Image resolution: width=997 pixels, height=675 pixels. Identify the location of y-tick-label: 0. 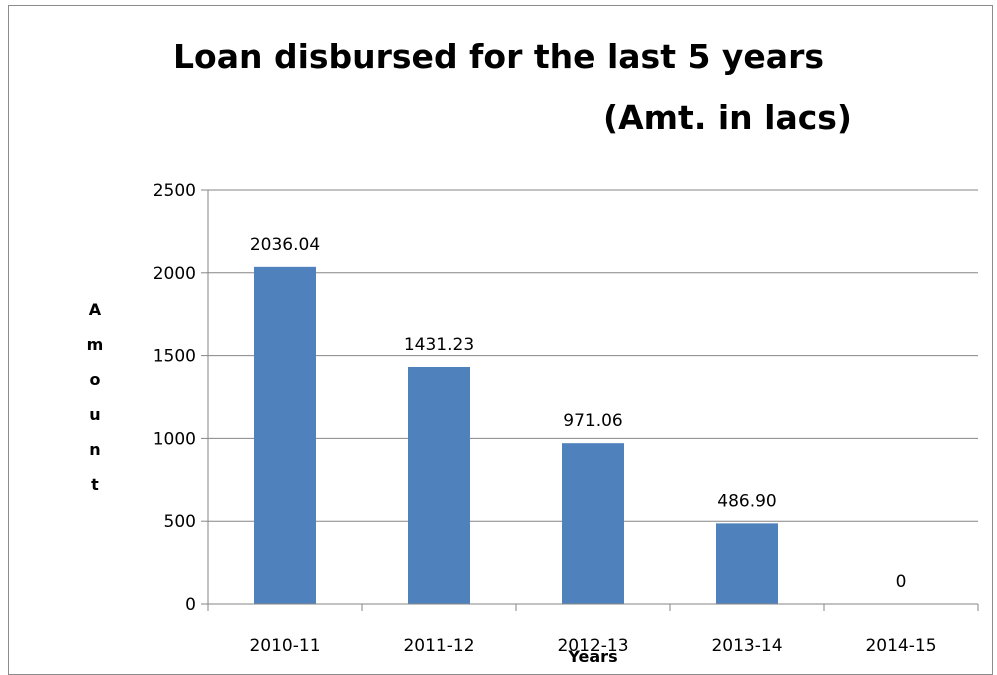
(190, 605).